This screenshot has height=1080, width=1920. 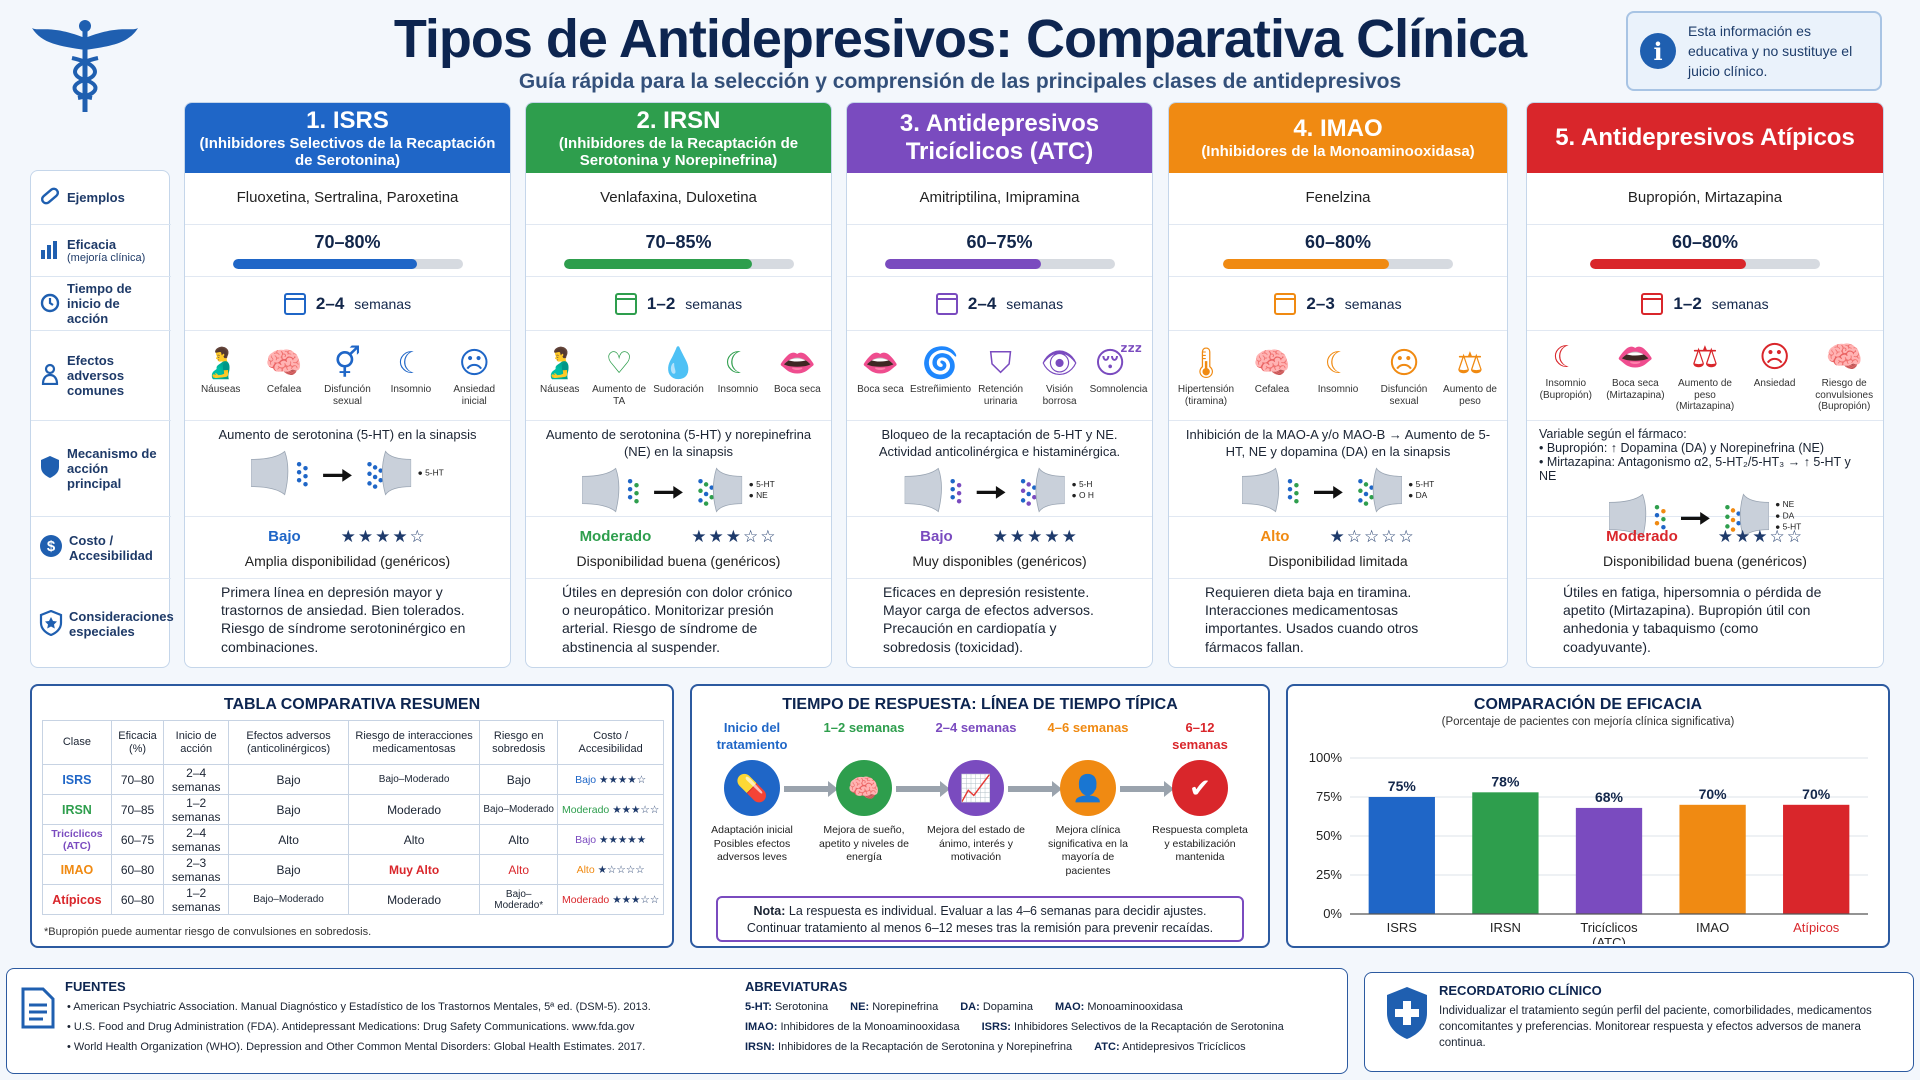 What do you see at coordinates (1760, 536) in the screenshot?
I see `cost-stars: ★★★☆☆` at bounding box center [1760, 536].